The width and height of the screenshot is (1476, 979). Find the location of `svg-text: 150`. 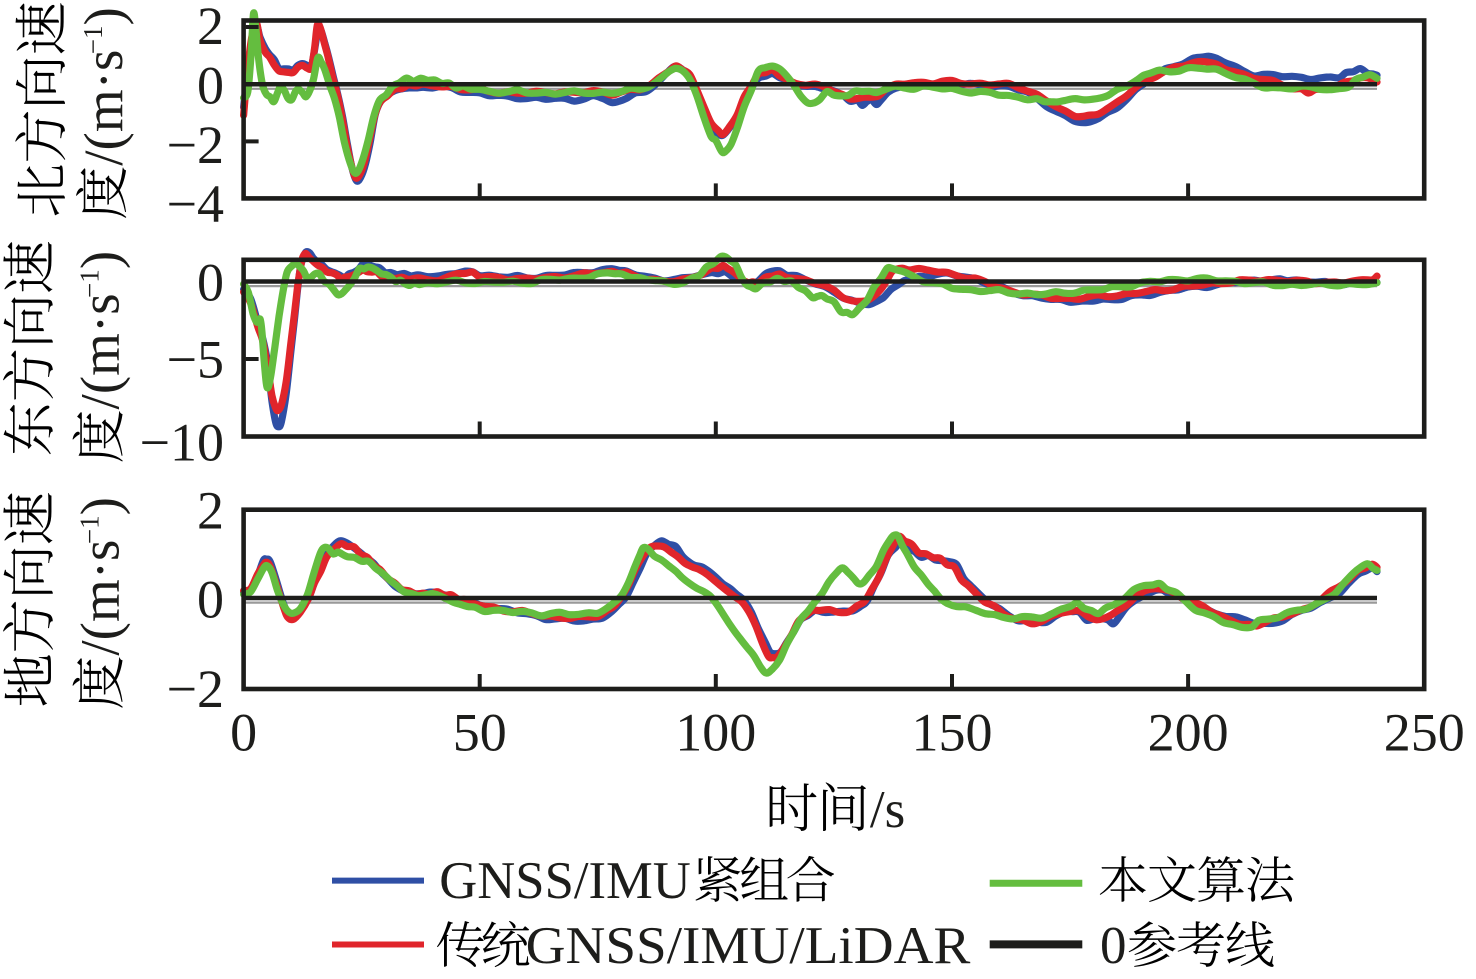

svg-text: 150 is located at coordinates (952, 733).